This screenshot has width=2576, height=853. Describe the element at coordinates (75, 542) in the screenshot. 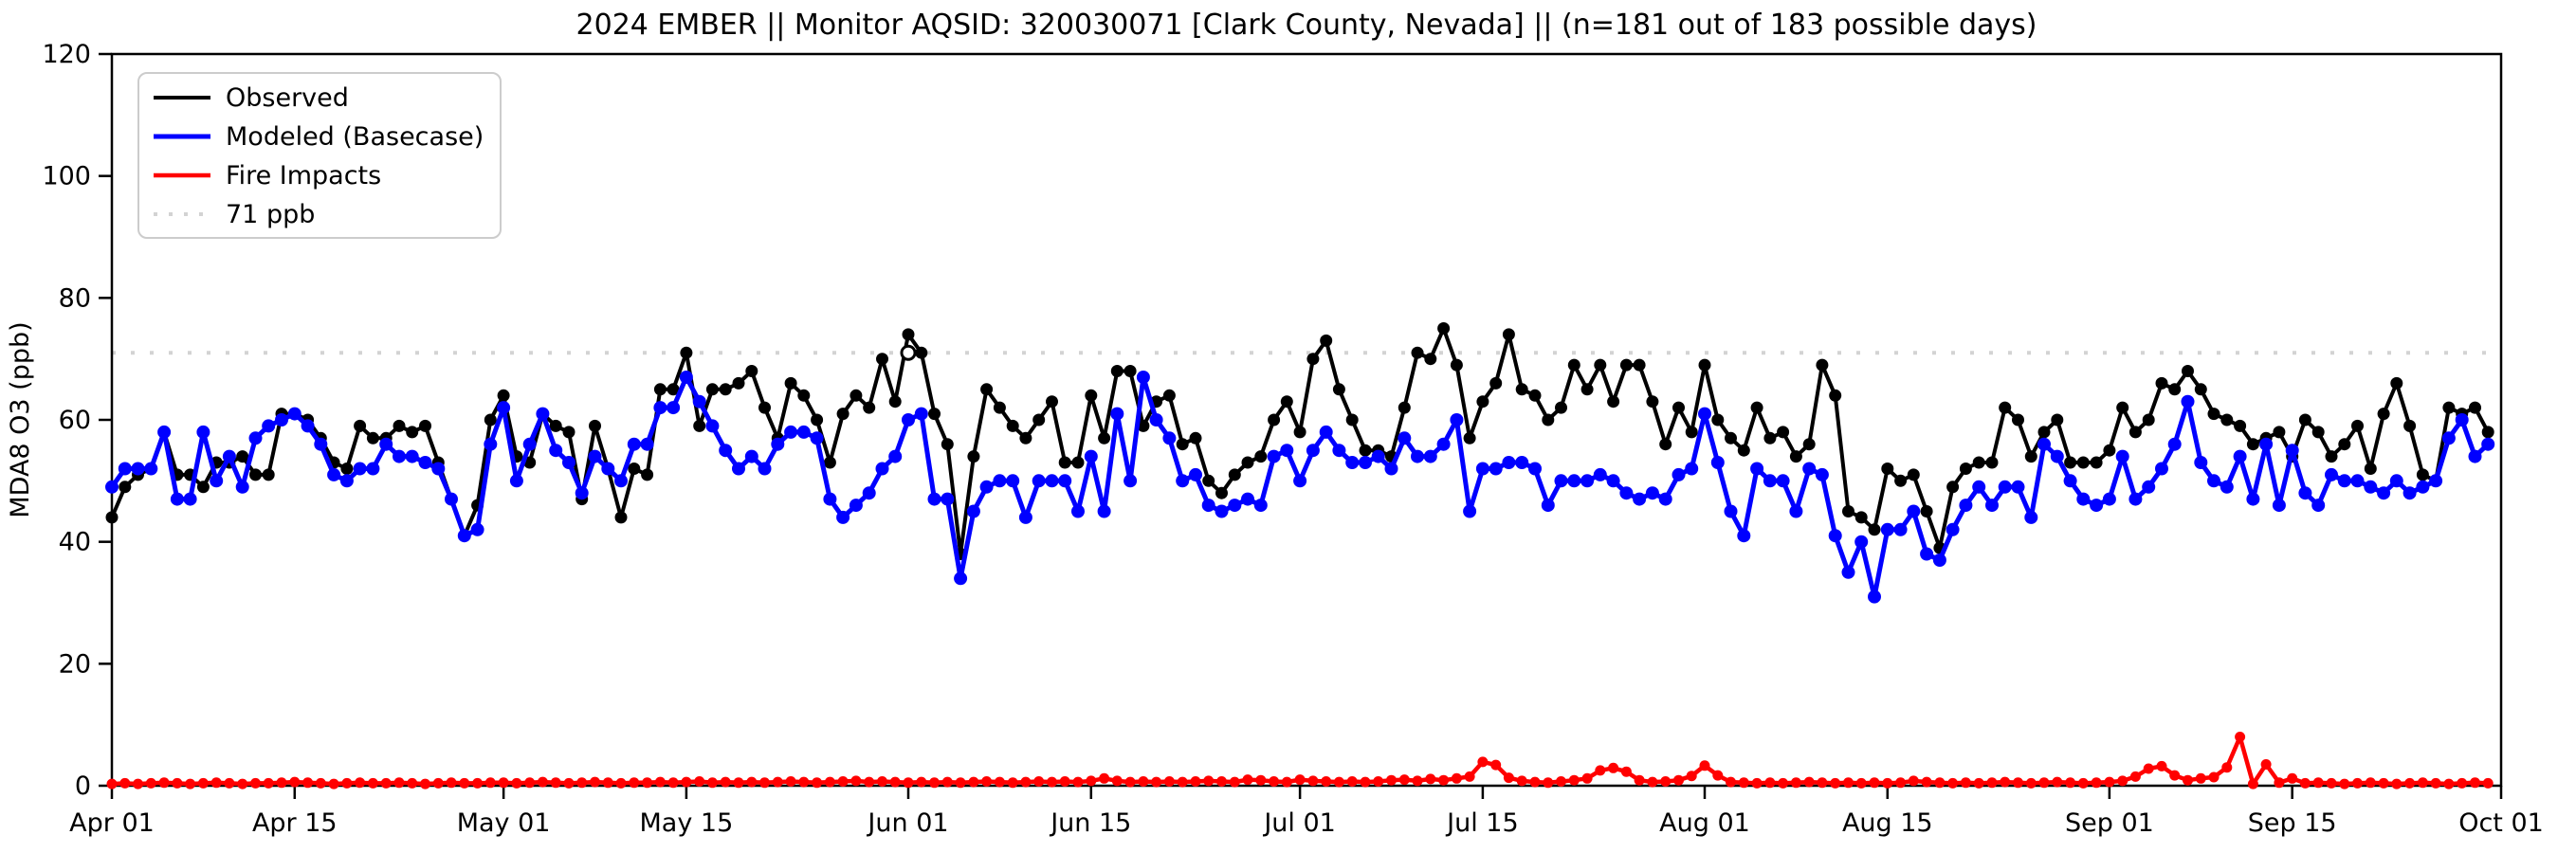

I see `y-tick-label: 40` at that location.